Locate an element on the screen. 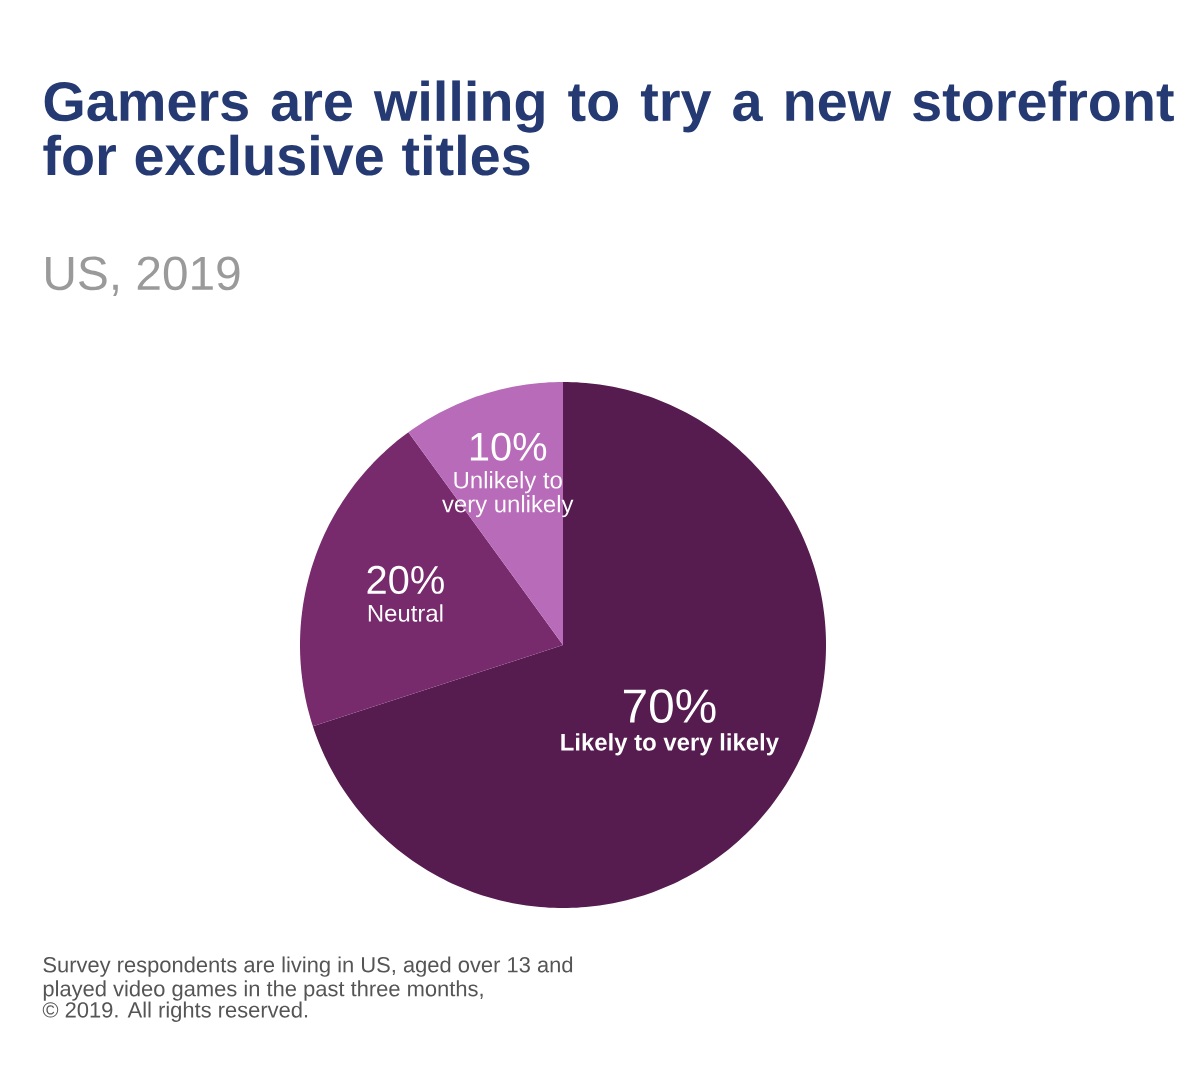 The image size is (1200, 1087). chart-subtitle: US, 2019 is located at coordinates (143, 276).